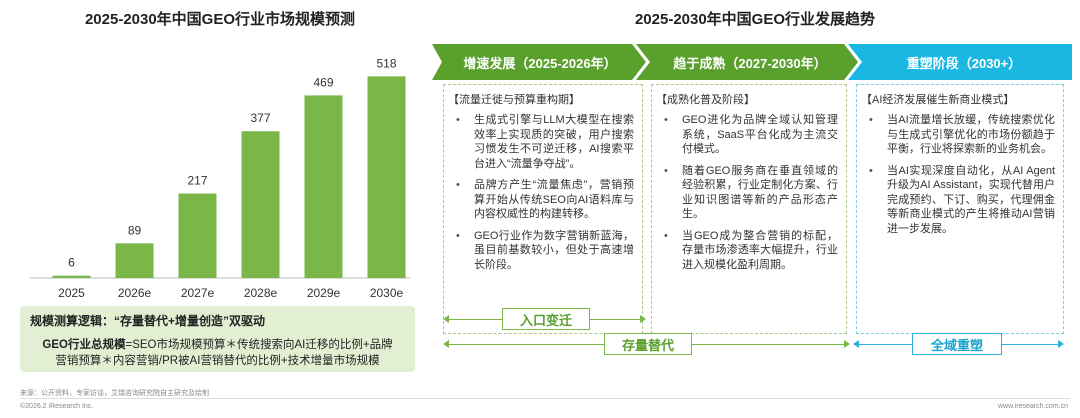  I want to click on left-chart-title: 2025-2030年中国GEO行业市场规模预测, so click(220, 19).